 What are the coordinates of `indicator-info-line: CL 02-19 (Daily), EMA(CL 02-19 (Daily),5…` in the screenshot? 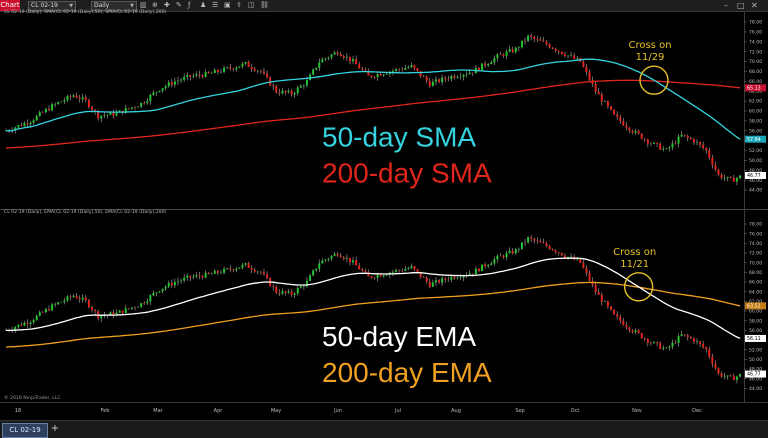 It's located at (85, 212).